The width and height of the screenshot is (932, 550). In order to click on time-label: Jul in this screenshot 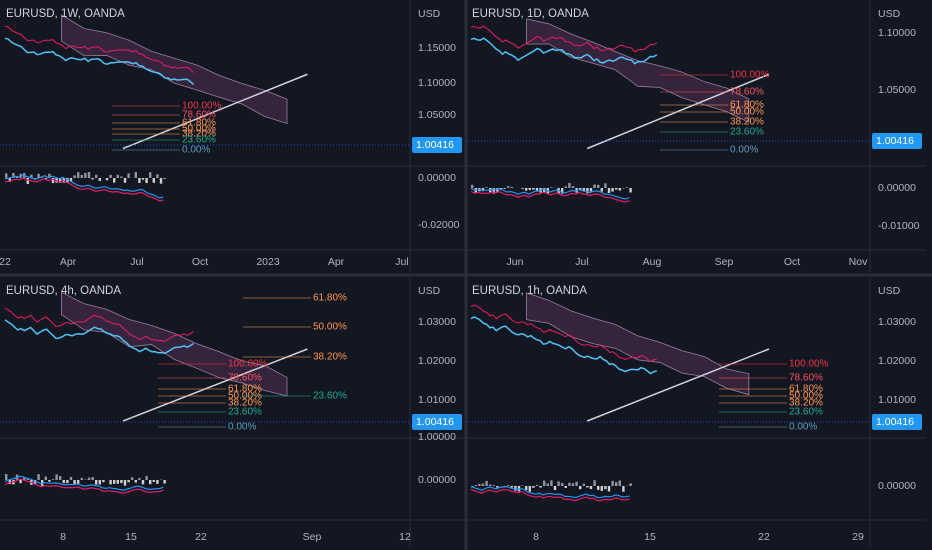, I will do `click(136, 262)`.